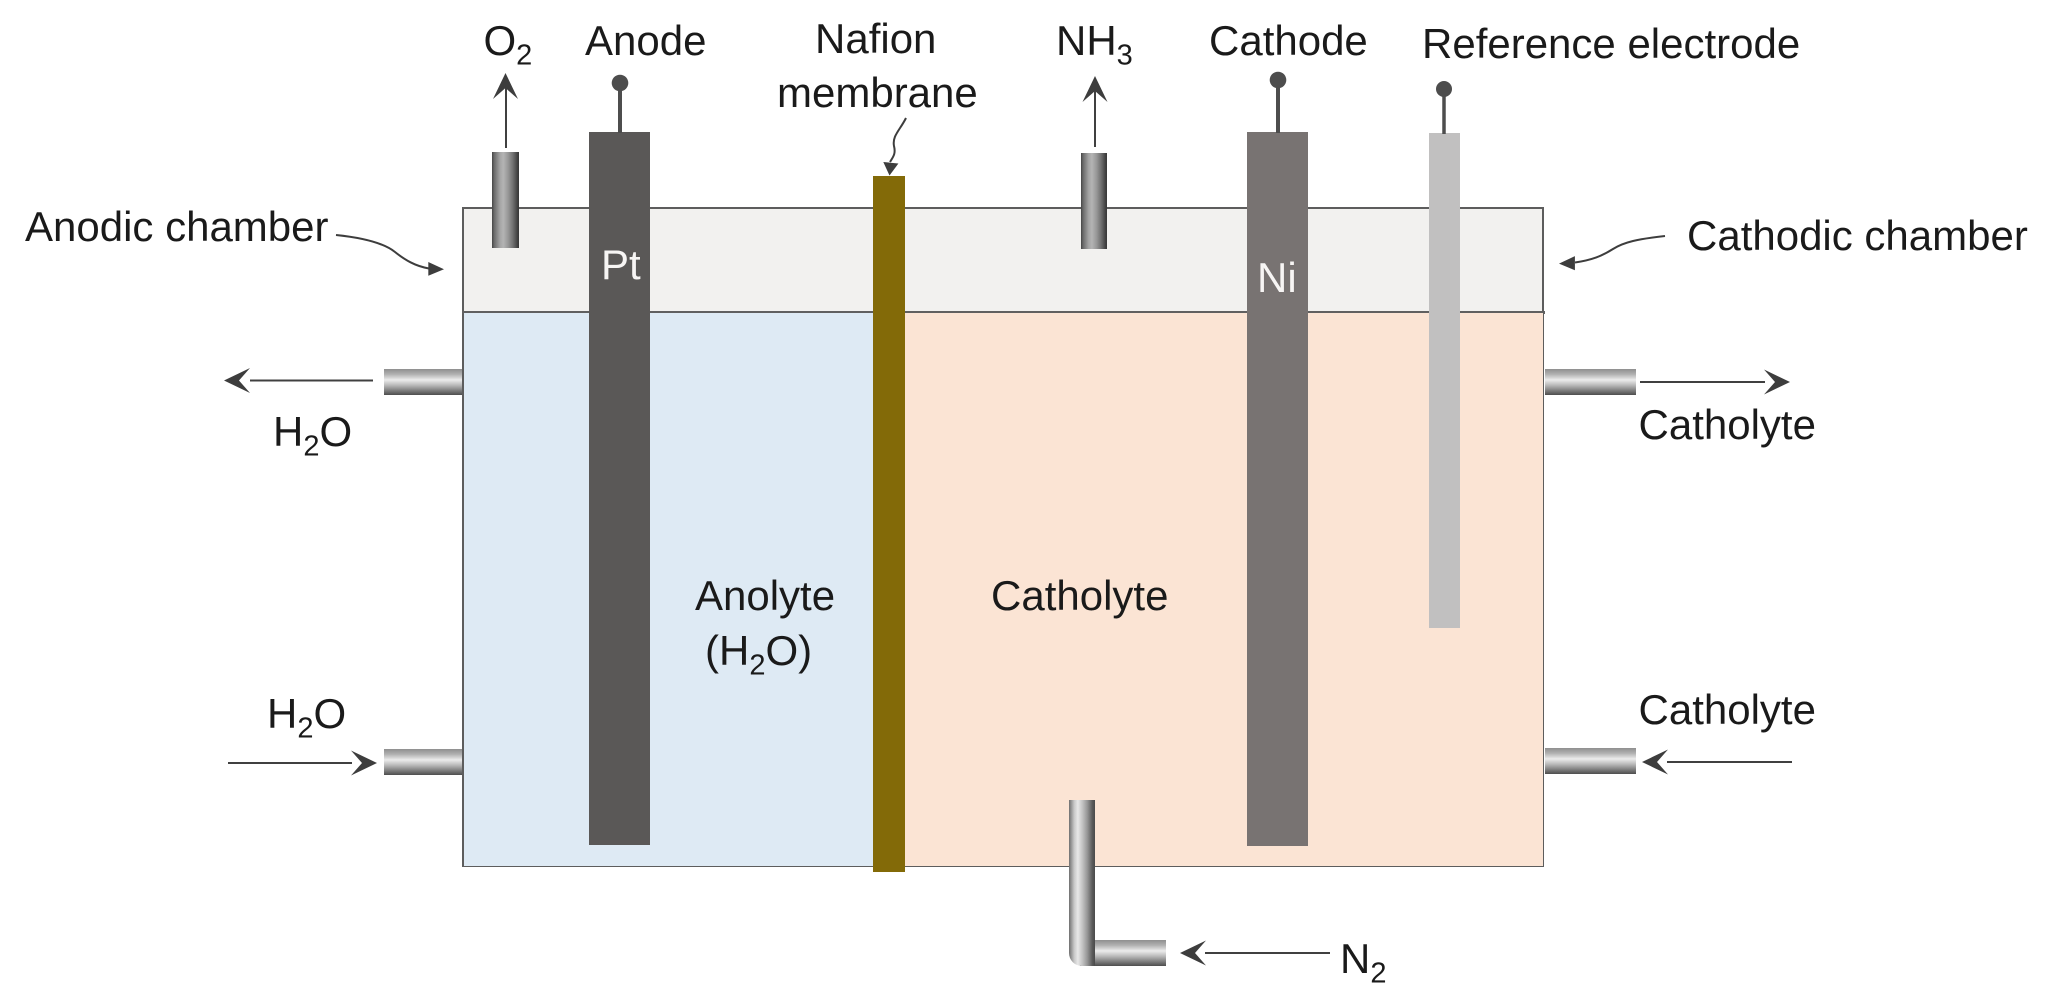 The width and height of the screenshot is (2048, 1008). What do you see at coordinates (1277, 277) in the screenshot?
I see `svg-text: Ni` at bounding box center [1277, 277].